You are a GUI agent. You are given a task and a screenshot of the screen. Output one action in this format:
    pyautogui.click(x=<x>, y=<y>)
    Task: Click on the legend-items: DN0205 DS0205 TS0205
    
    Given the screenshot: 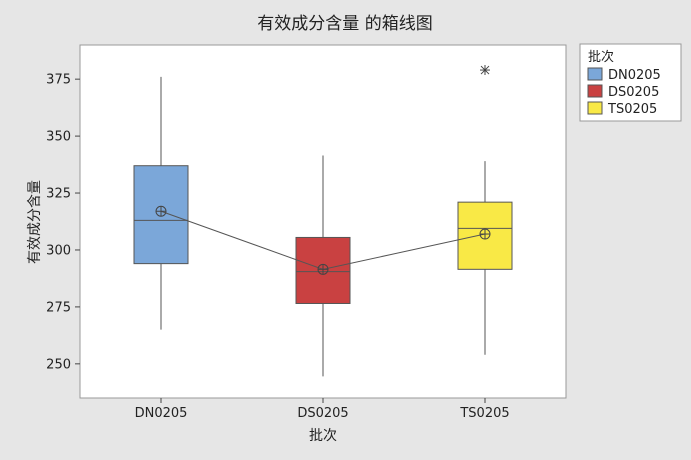 What is the action you would take?
    pyautogui.click(x=624, y=92)
    